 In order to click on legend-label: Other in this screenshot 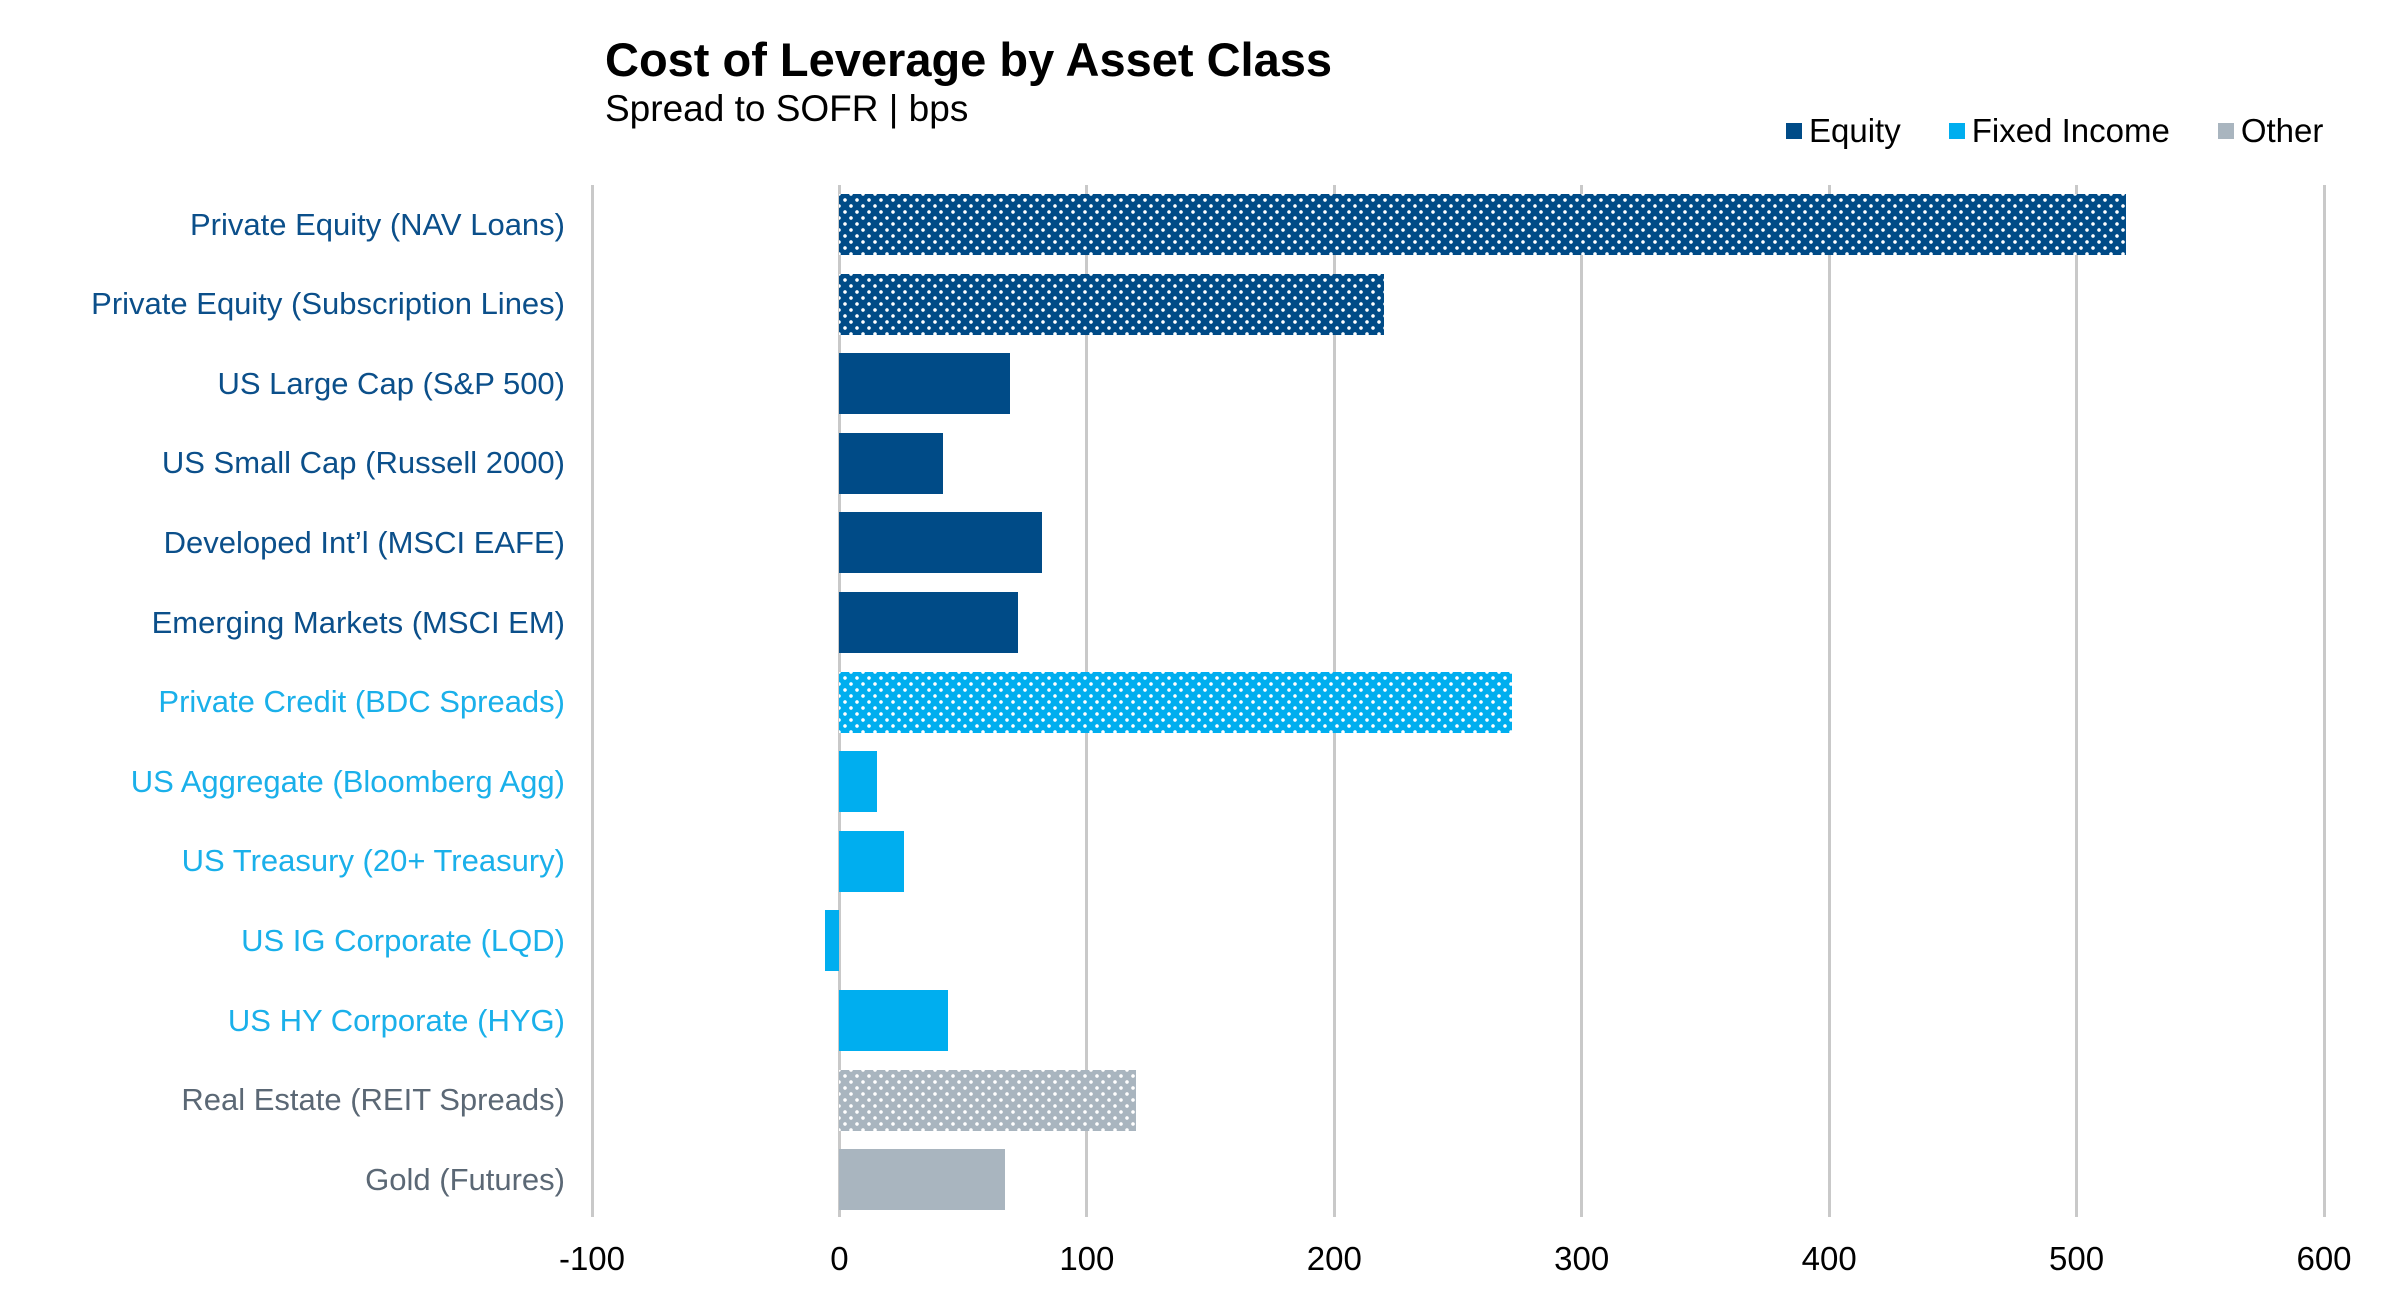, I will do `click(2282, 130)`.